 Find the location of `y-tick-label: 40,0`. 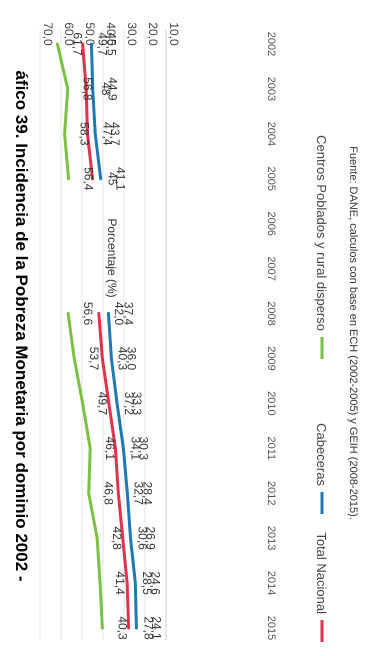

y-tick-label: 40,0 is located at coordinates (111, 34).